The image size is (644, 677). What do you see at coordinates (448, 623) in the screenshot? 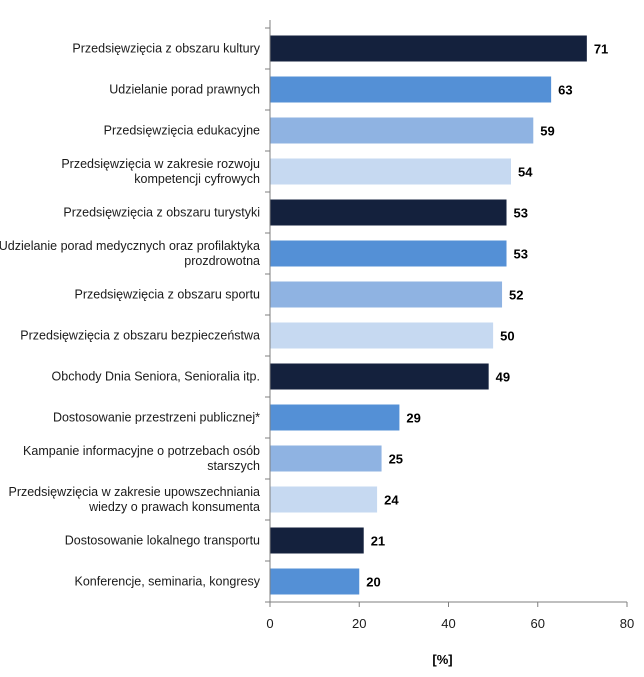
I see `x-tick-label: 40` at bounding box center [448, 623].